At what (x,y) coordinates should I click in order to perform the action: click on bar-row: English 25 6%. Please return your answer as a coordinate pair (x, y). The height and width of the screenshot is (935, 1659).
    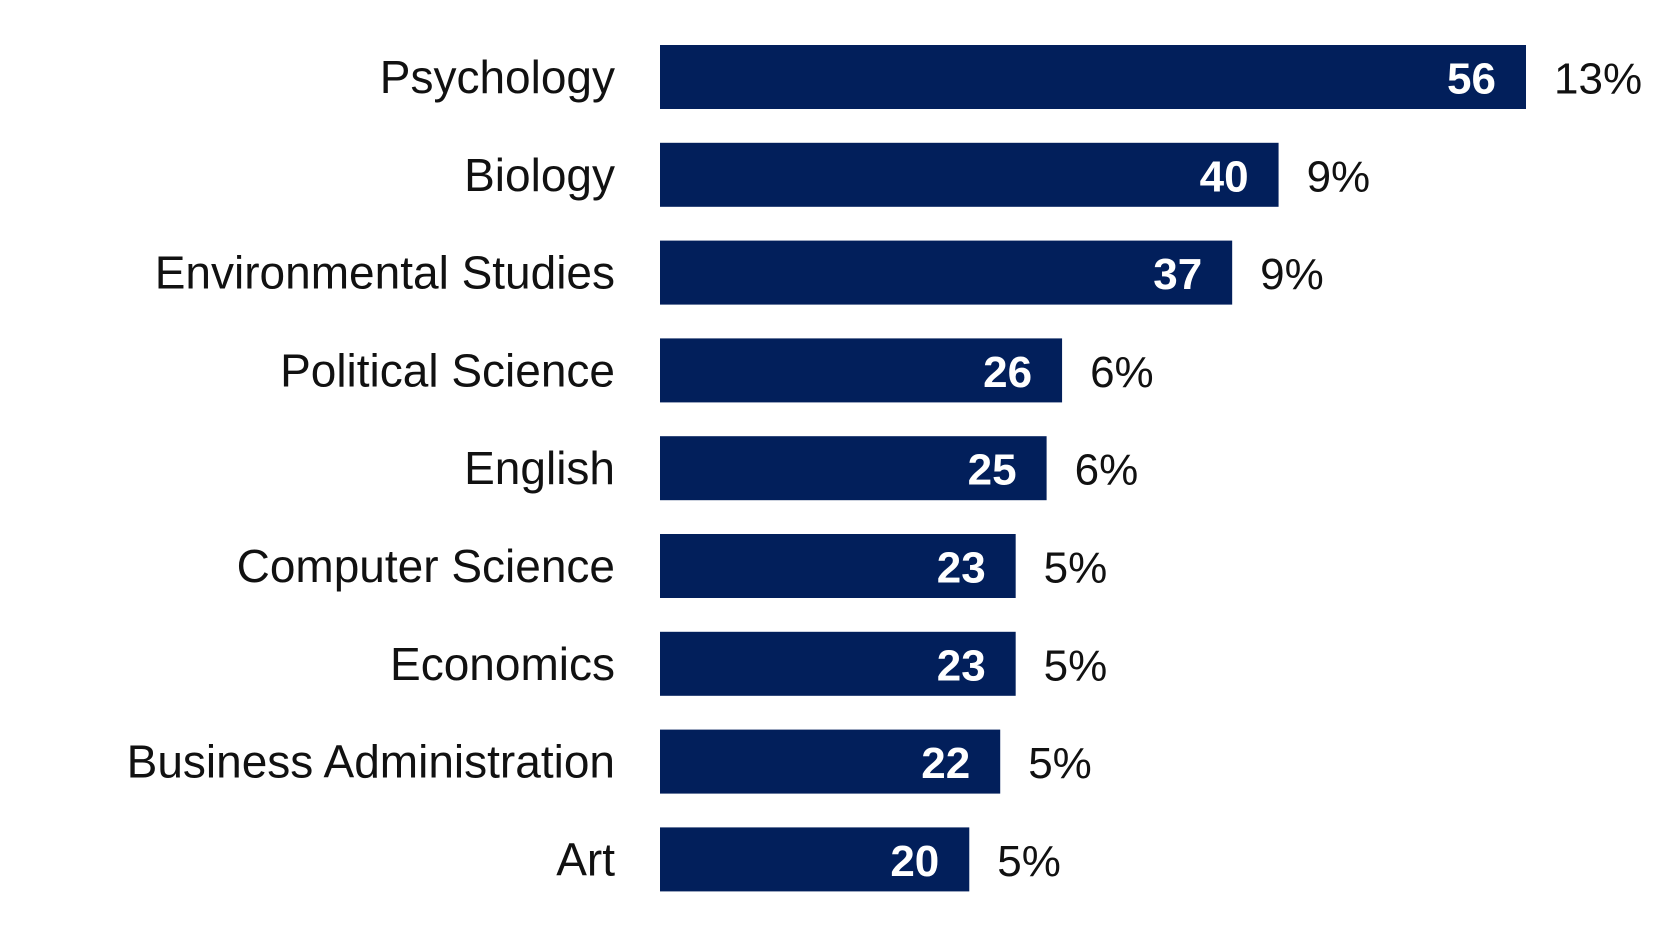
    Looking at the image, I should click on (801, 468).